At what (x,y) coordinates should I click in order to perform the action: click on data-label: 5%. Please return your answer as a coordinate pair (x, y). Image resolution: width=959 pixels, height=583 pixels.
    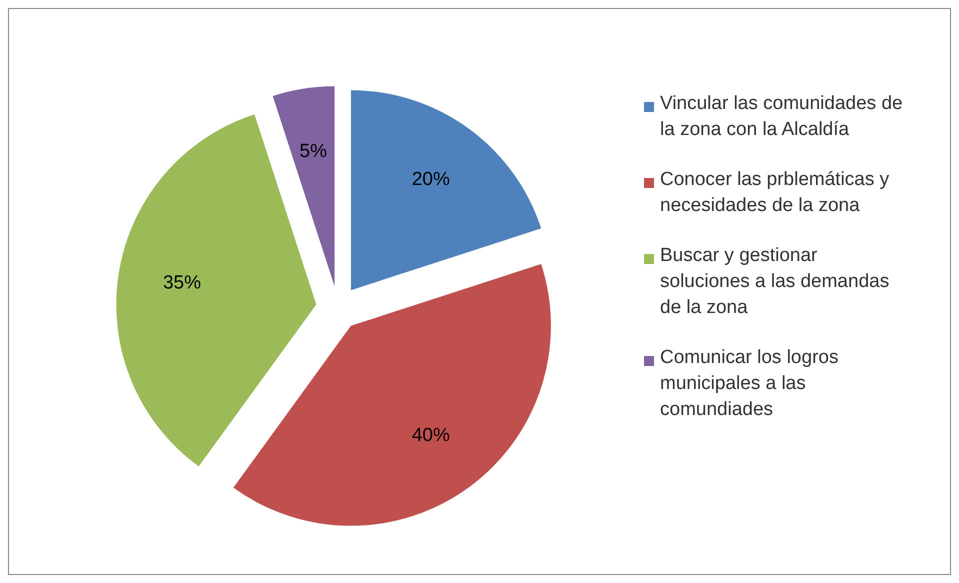
    Looking at the image, I should click on (314, 151).